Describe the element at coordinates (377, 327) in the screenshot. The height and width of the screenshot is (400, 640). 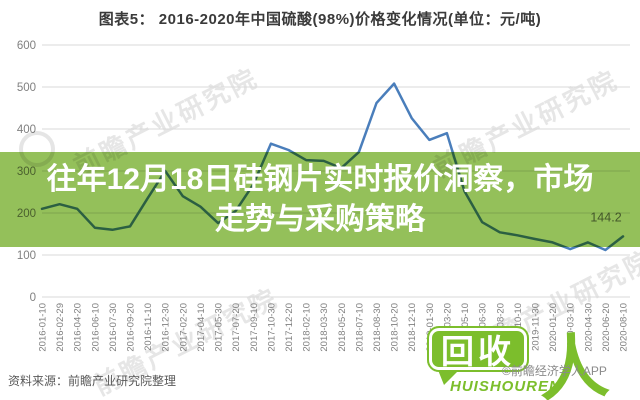
I see `x-tick-label: 2018-08-30` at that location.